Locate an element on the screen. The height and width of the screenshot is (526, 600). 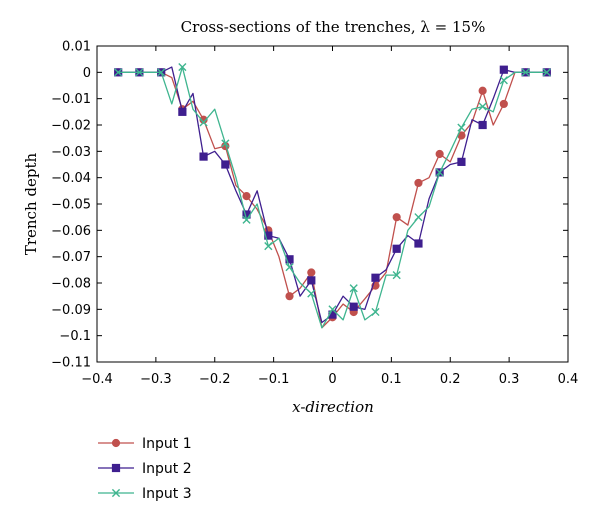
y-tick-label: −0.04 is located at coordinates (71, 178).